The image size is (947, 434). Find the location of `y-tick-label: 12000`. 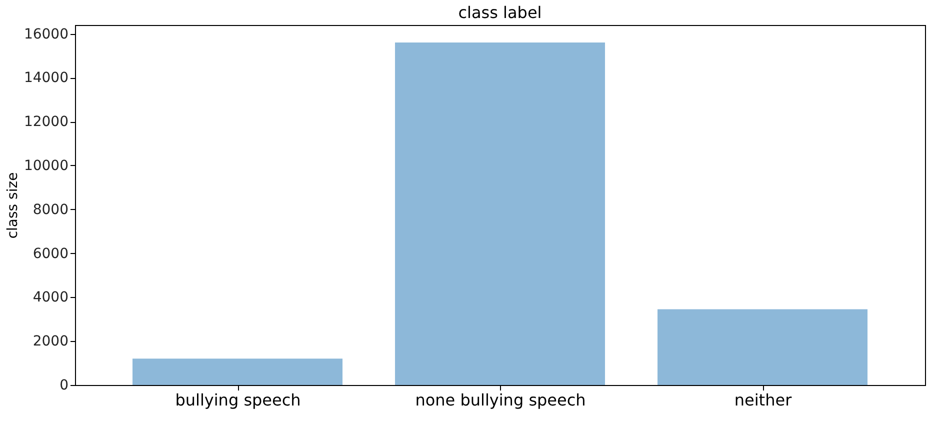

y-tick-label: 12000 is located at coordinates (46, 122).